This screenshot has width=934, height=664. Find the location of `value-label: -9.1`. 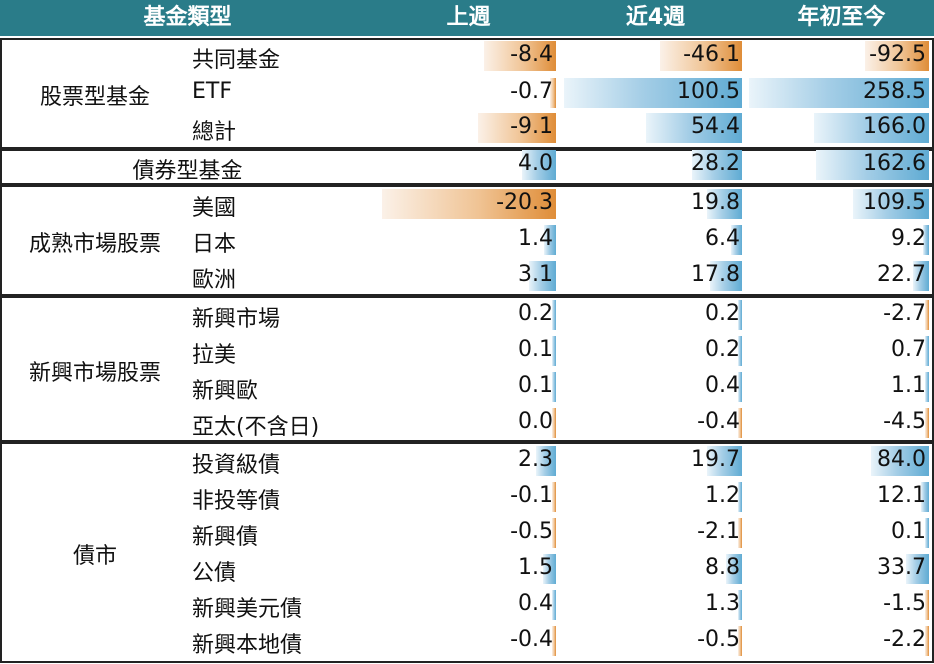

value-label: -9.1 is located at coordinates (531, 126).